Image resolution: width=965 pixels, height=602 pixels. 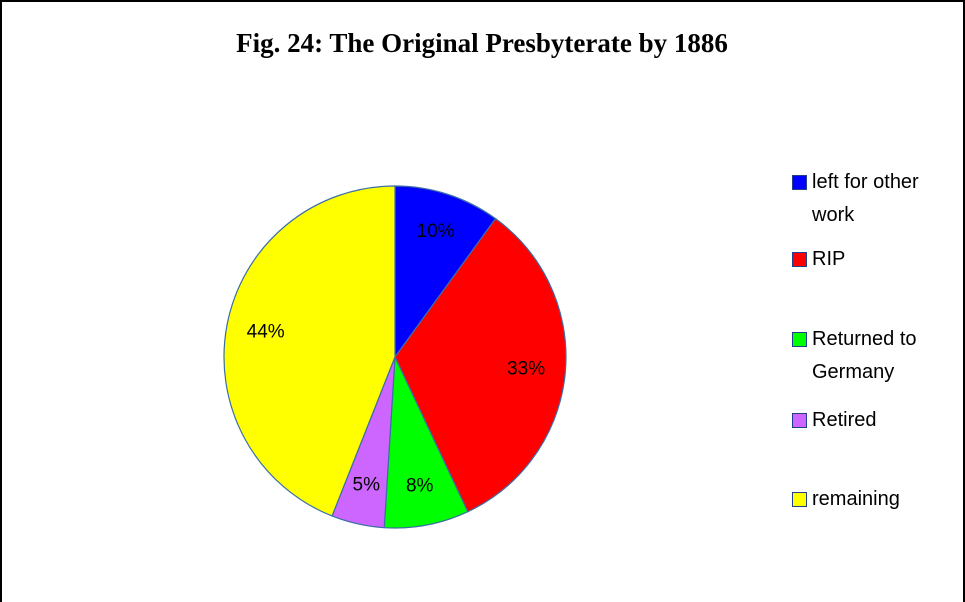 What do you see at coordinates (436, 231) in the screenshot?
I see `data-label: 10%` at bounding box center [436, 231].